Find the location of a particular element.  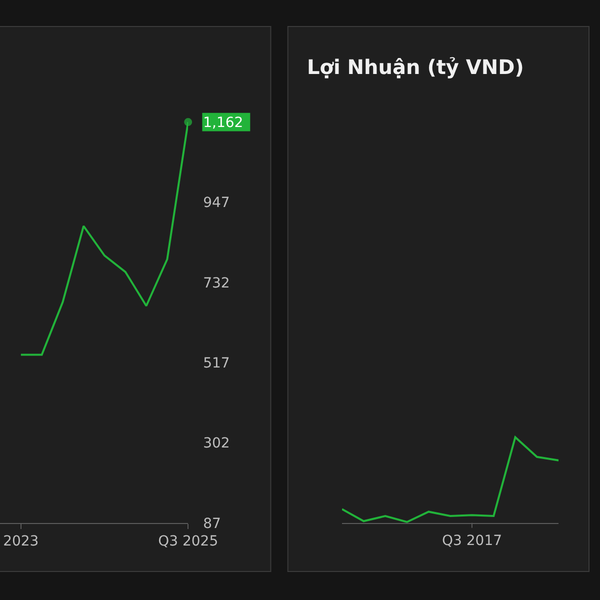

y-tick-label: 732 is located at coordinates (216, 283).